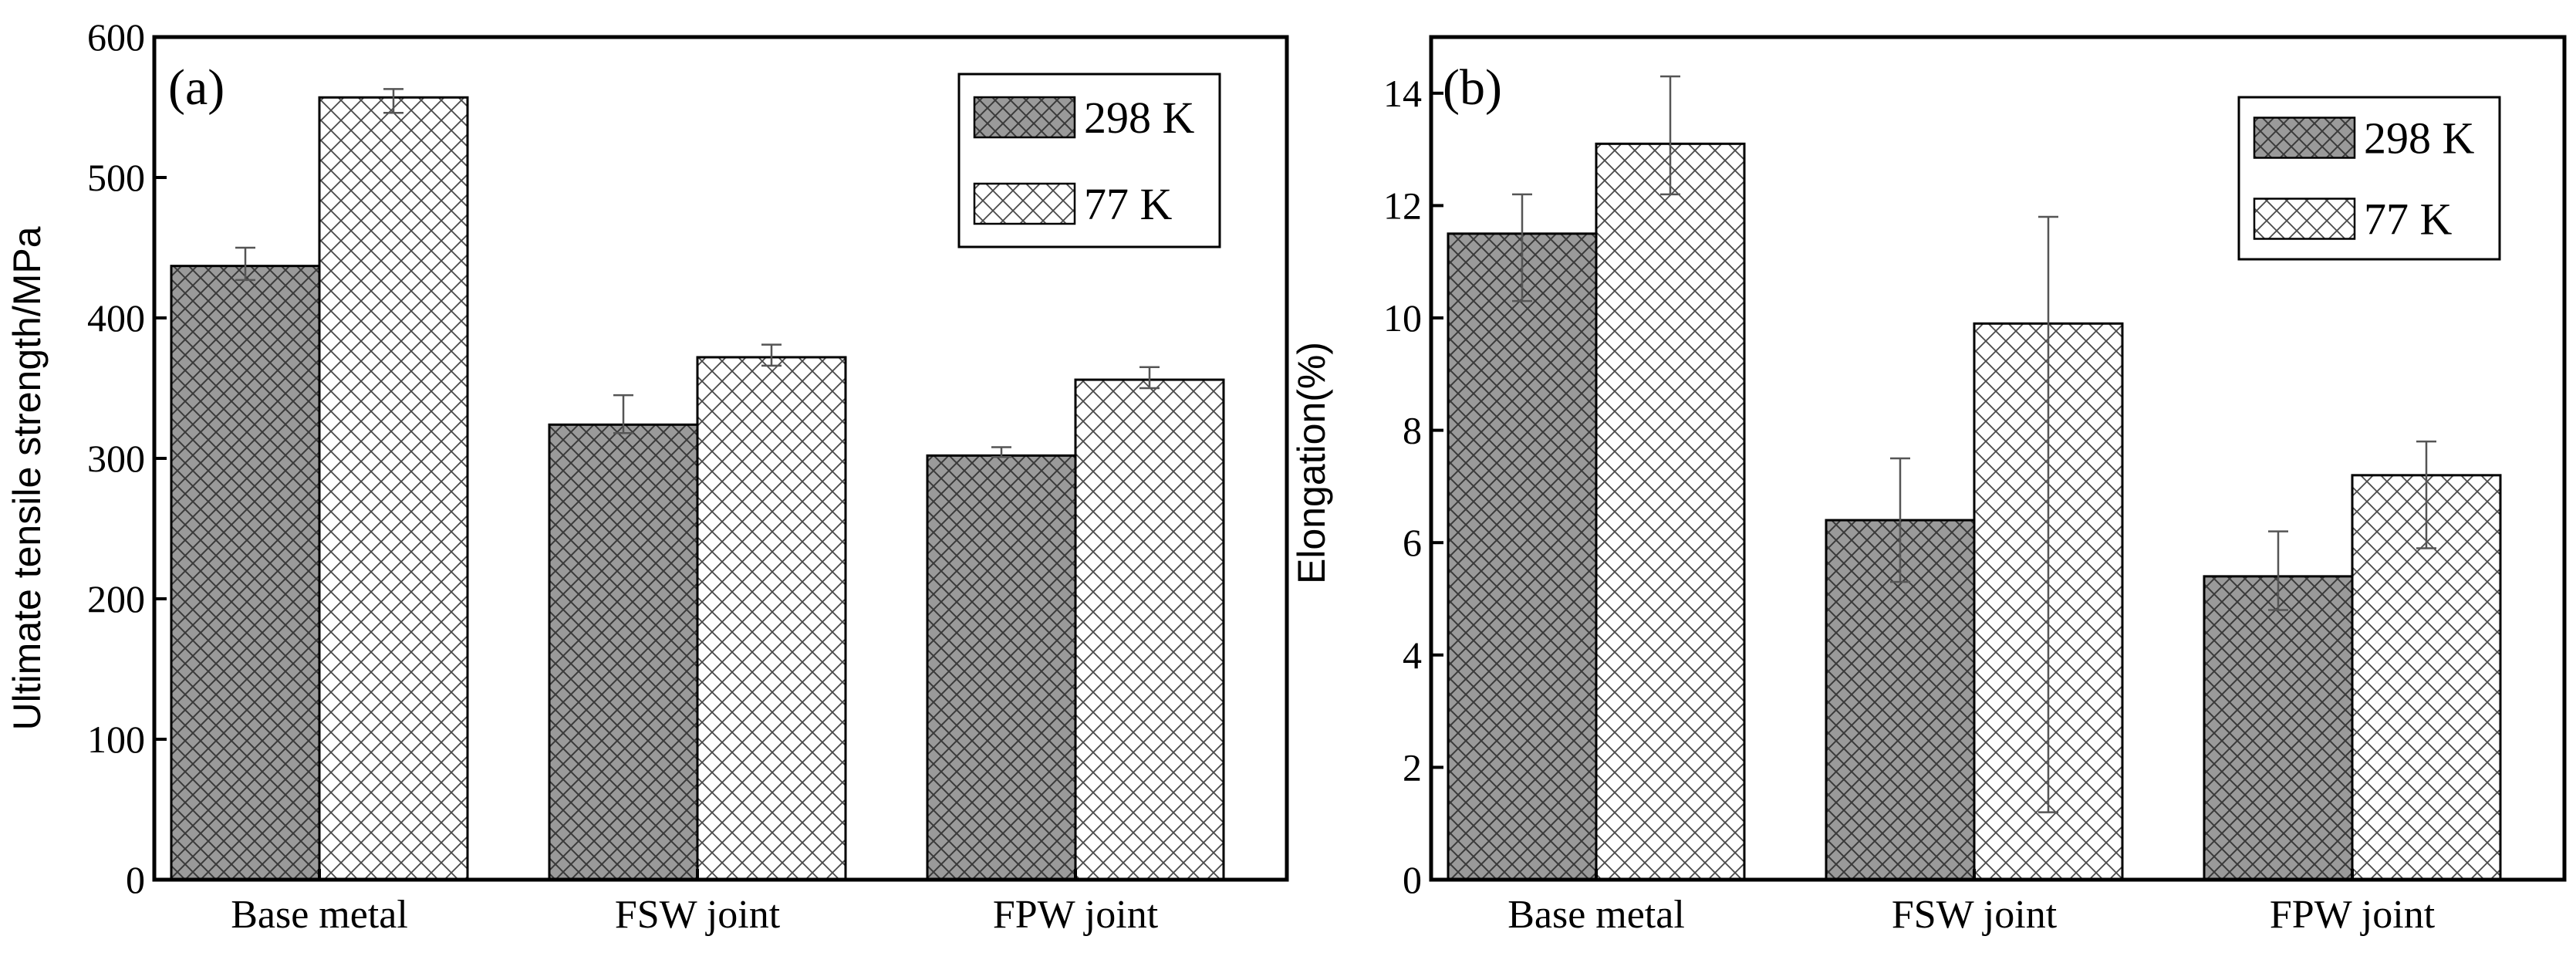  I want to click on y-tick-label: 8, so click(1412, 431).